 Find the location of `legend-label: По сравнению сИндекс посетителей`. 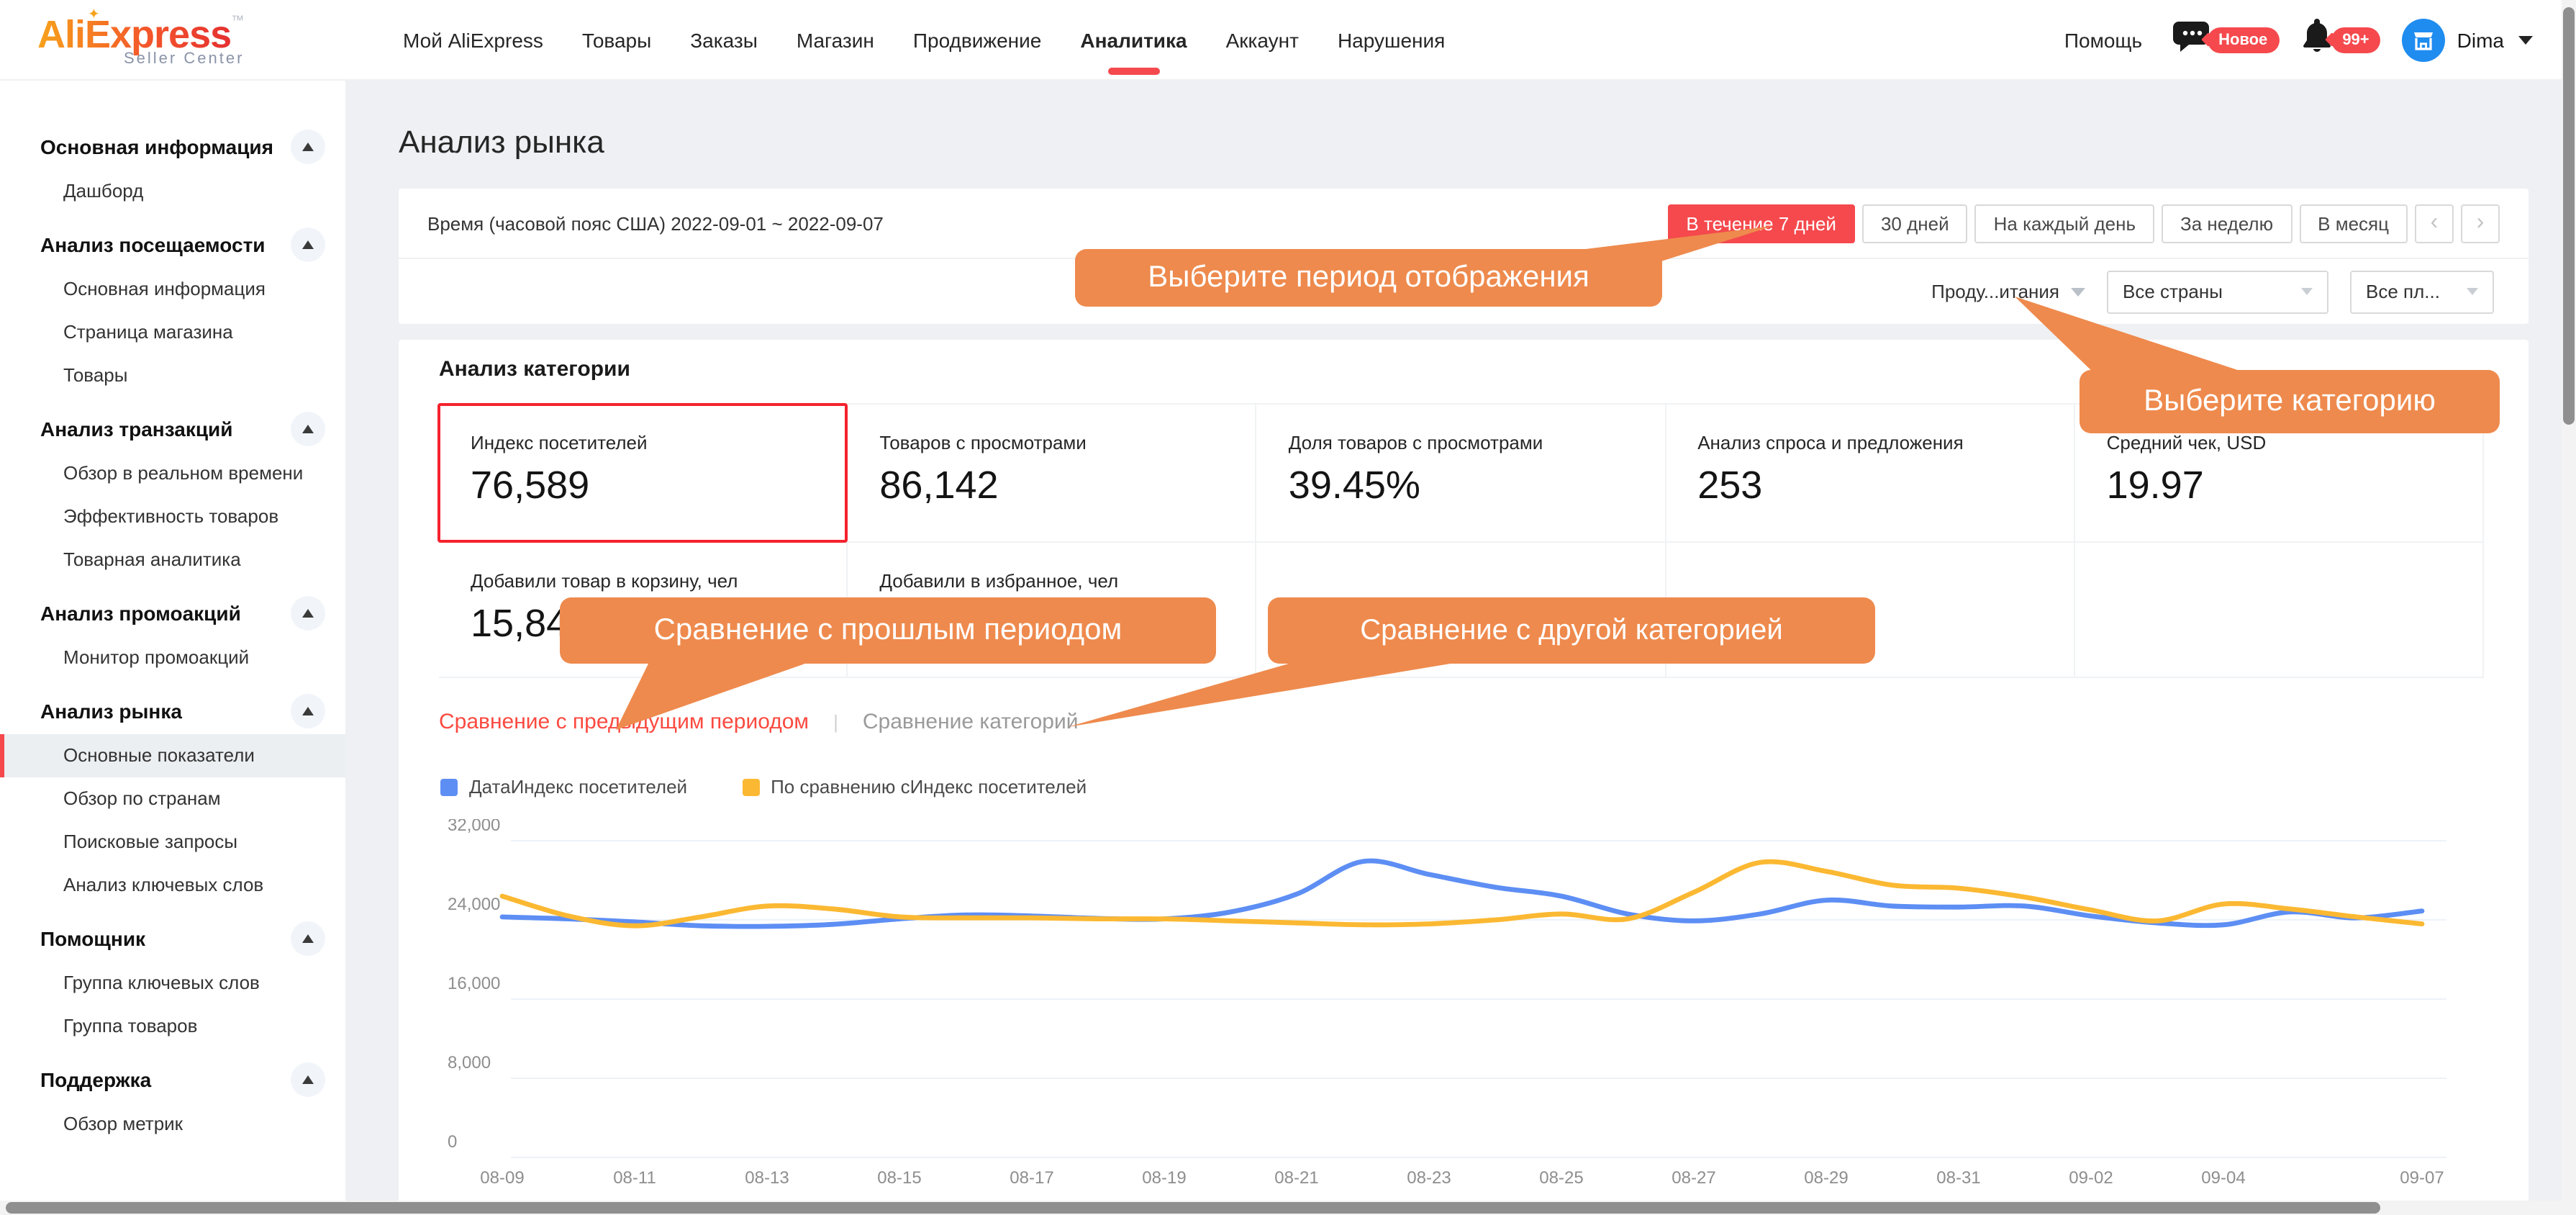

legend-label: По сравнению сИндекс посетителей is located at coordinates (929, 787).